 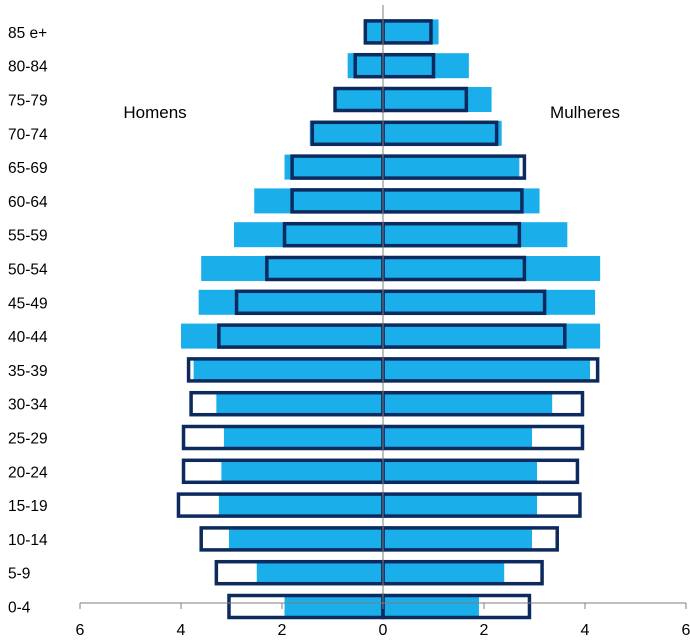 What do you see at coordinates (19, 574) in the screenshot?
I see `age-label-5-9: 5-9` at bounding box center [19, 574].